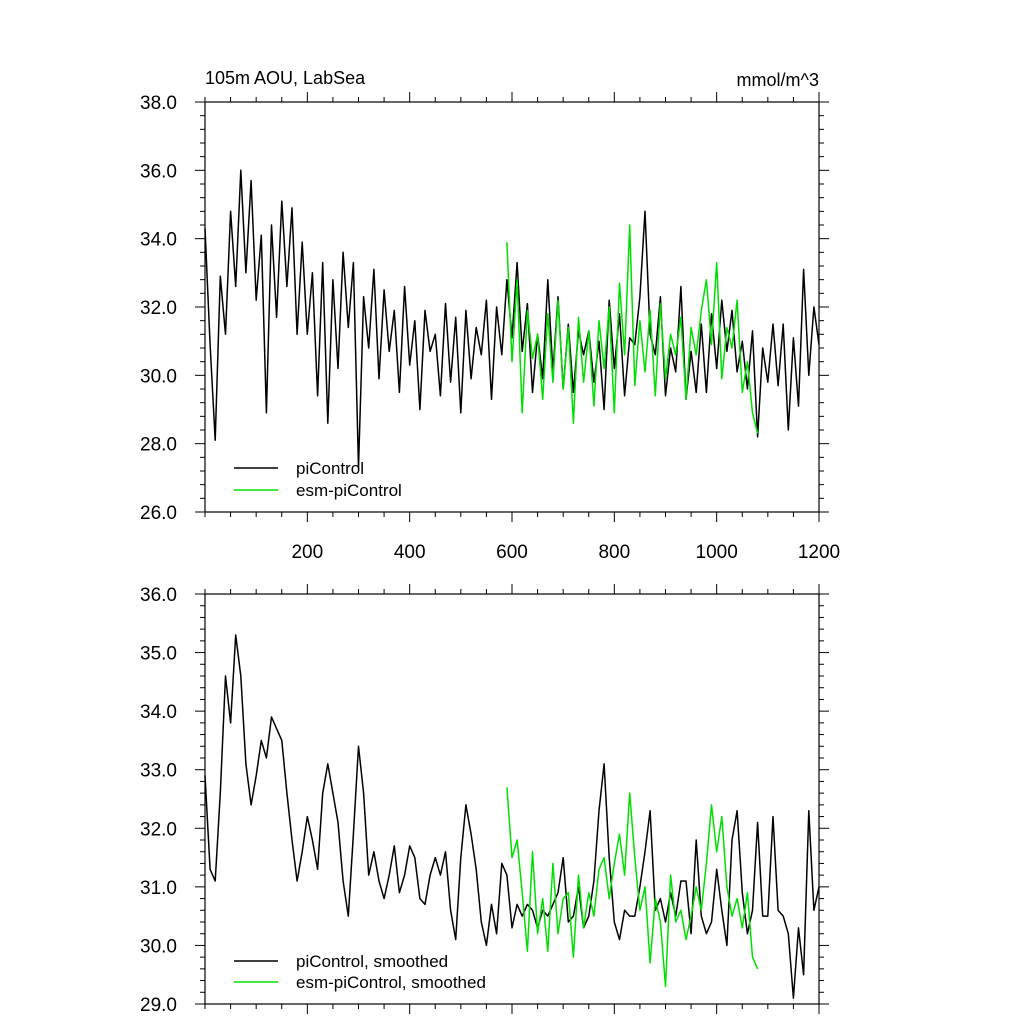 The width and height of the screenshot is (1024, 1024). Describe the element at coordinates (512, 552) in the screenshot. I see `top-x-tick-label: 600` at that location.